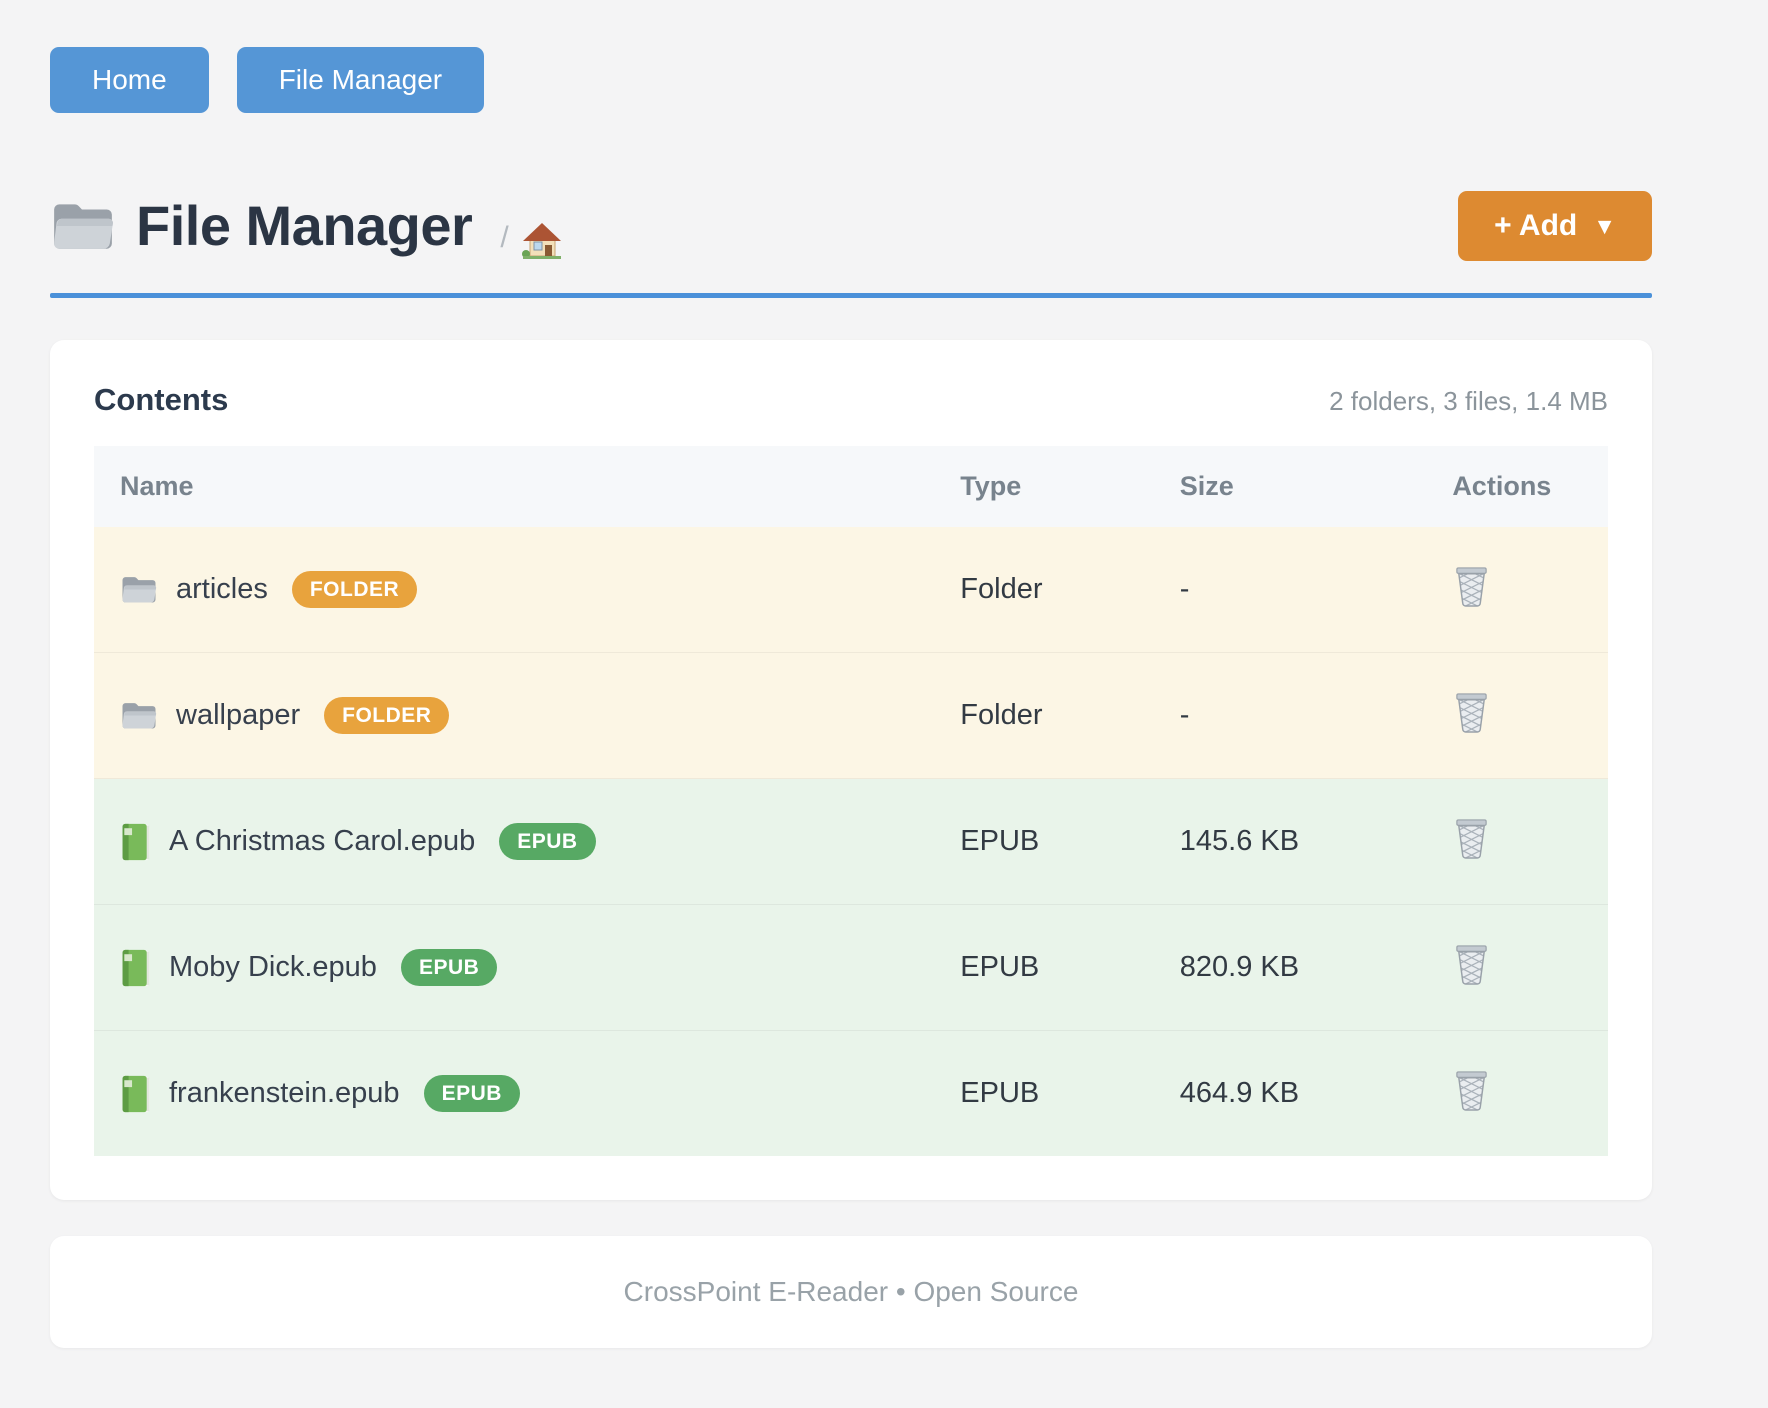 This screenshot has height=1408, width=1768. Describe the element at coordinates (851, 295) in the screenshot. I see `title-underline` at that location.